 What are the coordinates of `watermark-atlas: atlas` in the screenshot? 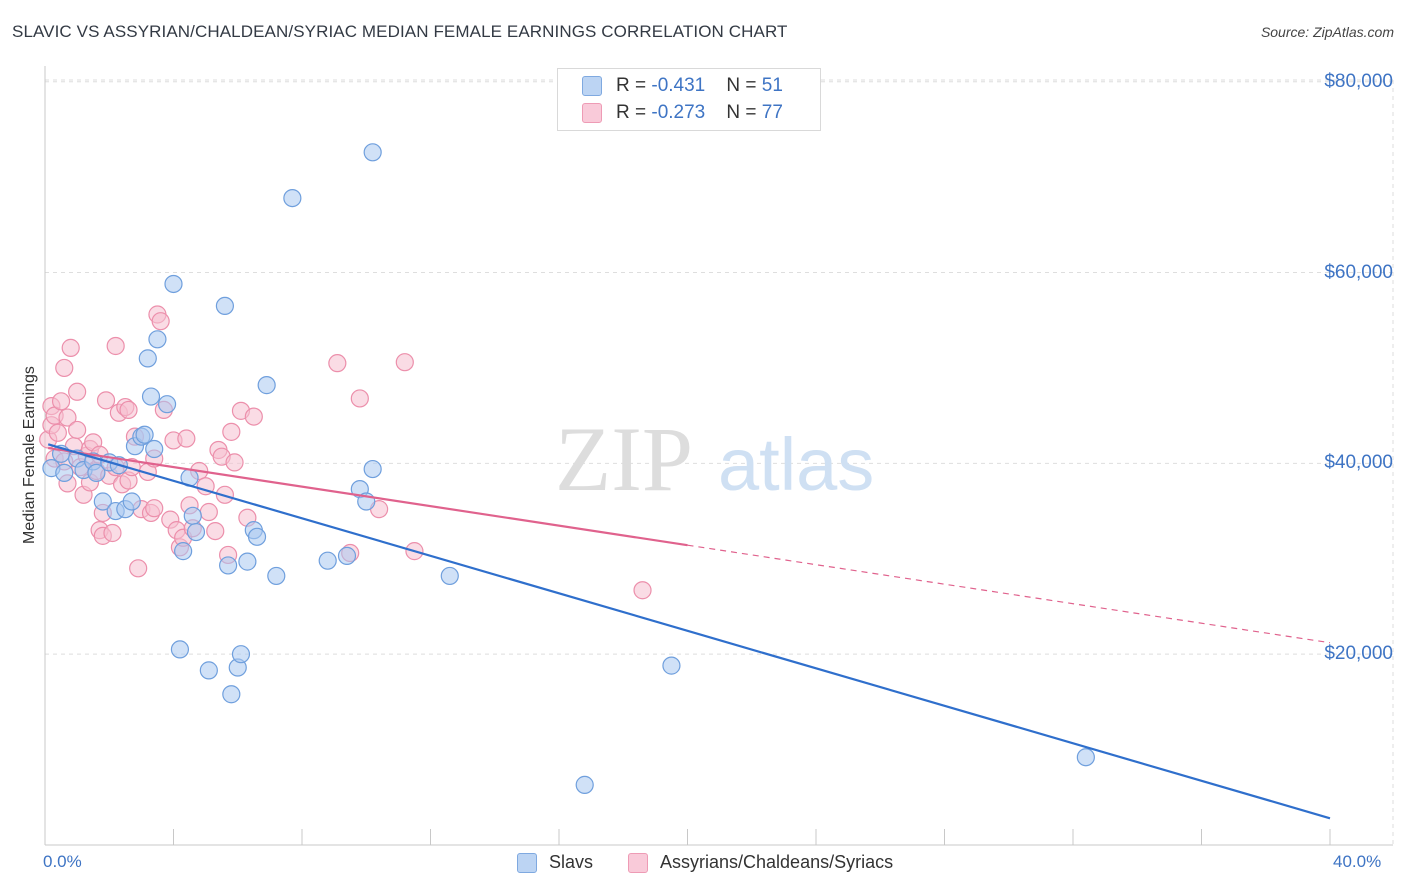 It's located at (796, 464).